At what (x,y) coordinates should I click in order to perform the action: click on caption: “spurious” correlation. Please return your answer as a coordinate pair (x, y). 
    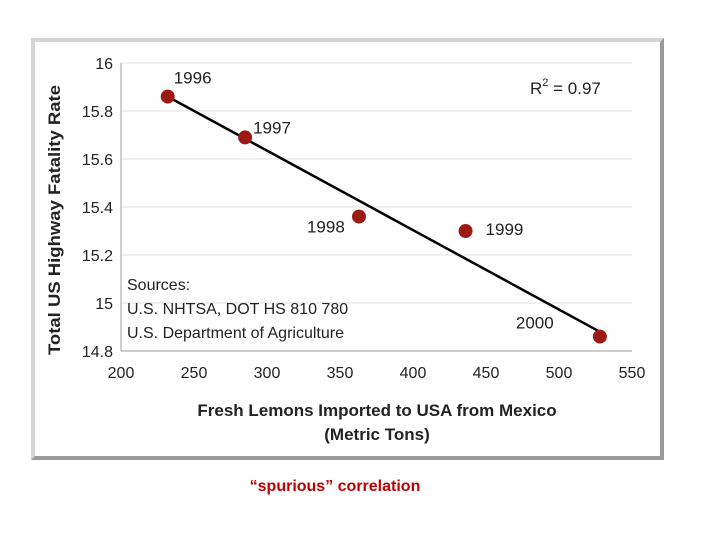
    Looking at the image, I should click on (335, 486).